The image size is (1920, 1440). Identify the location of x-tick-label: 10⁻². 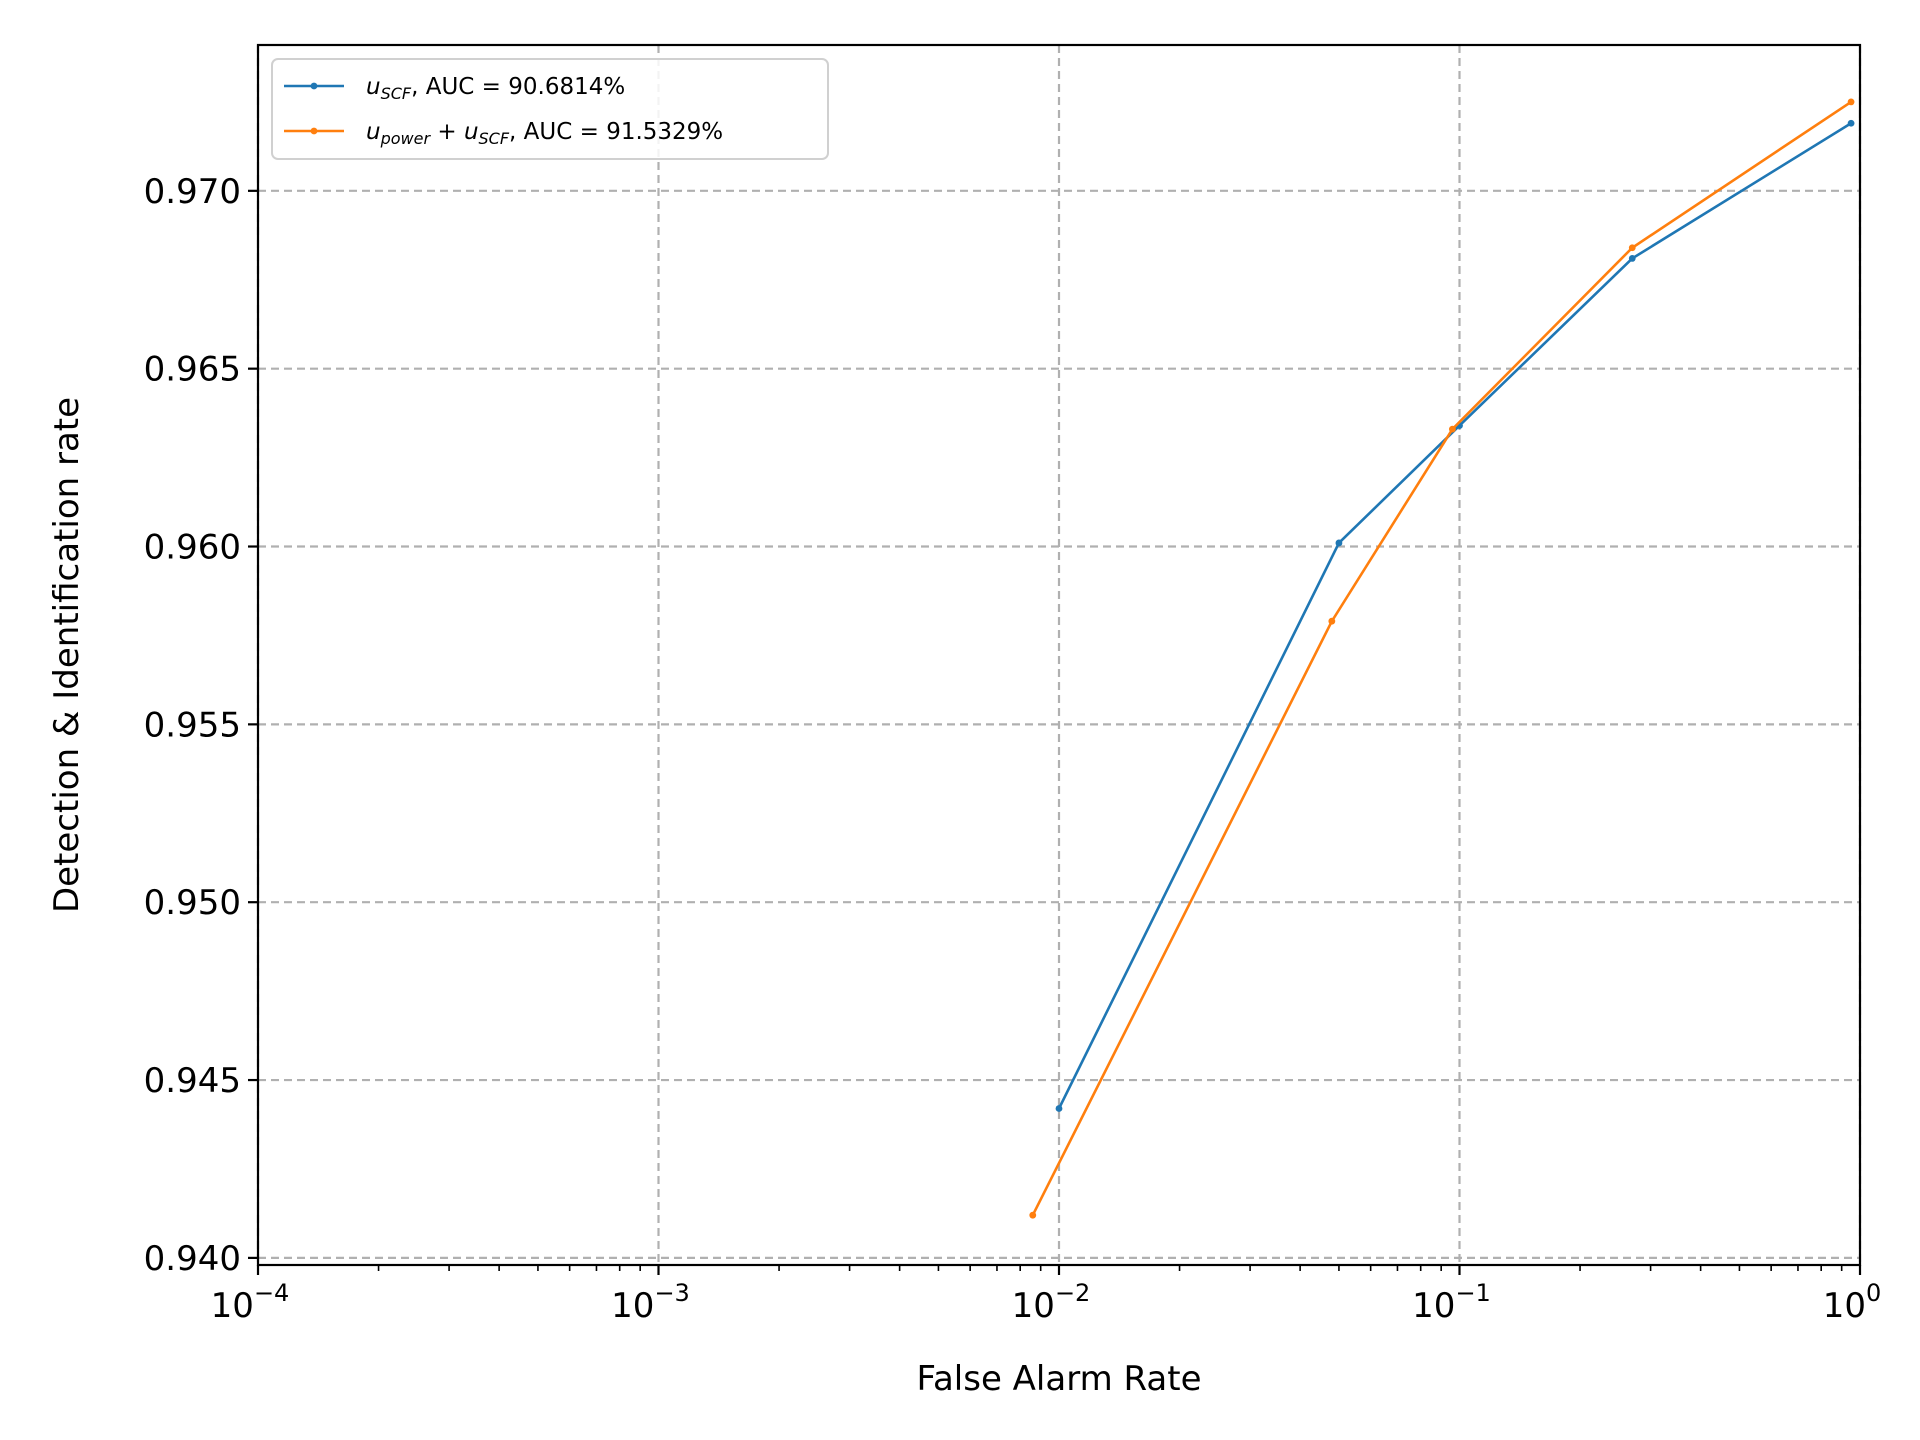
(1051, 1302).